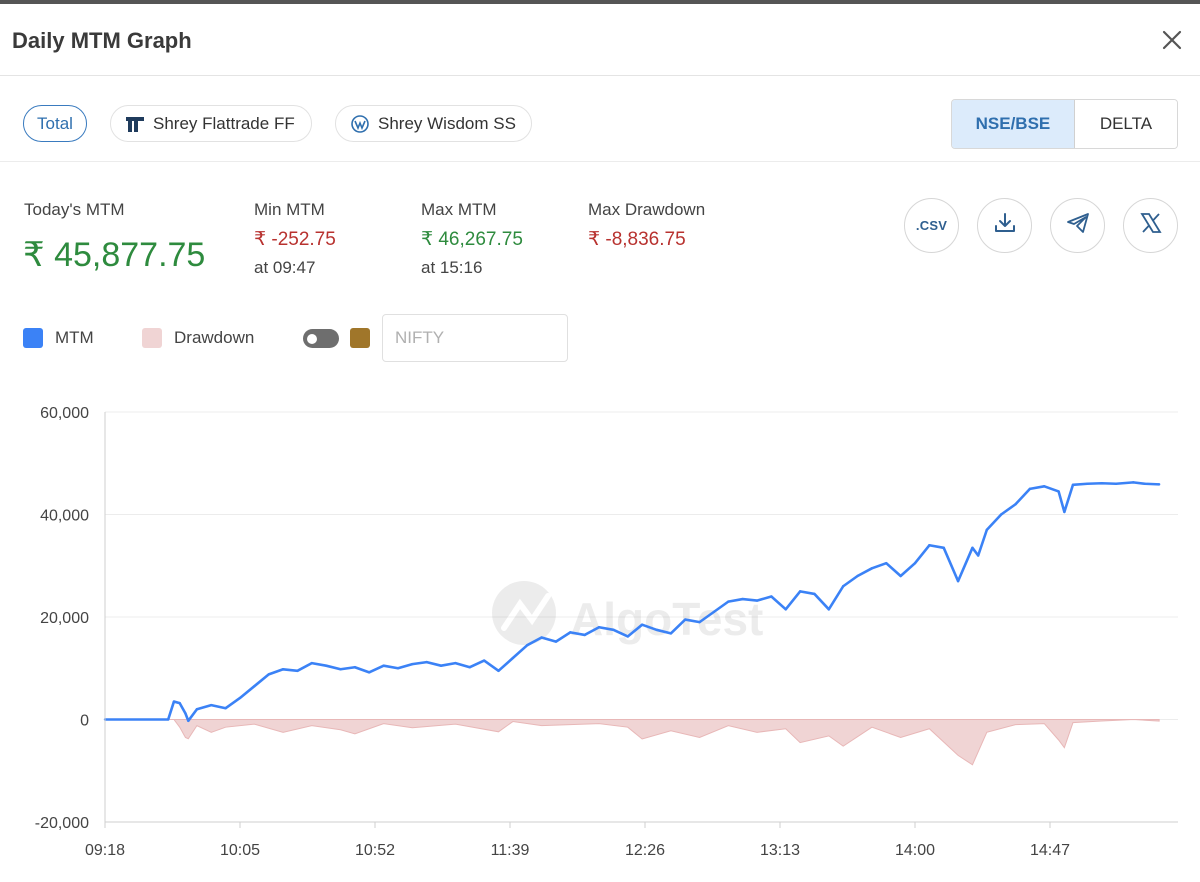 The image size is (1200, 882). What do you see at coordinates (600, 40) in the screenshot?
I see `dialog-header: Daily MTM Graph` at bounding box center [600, 40].